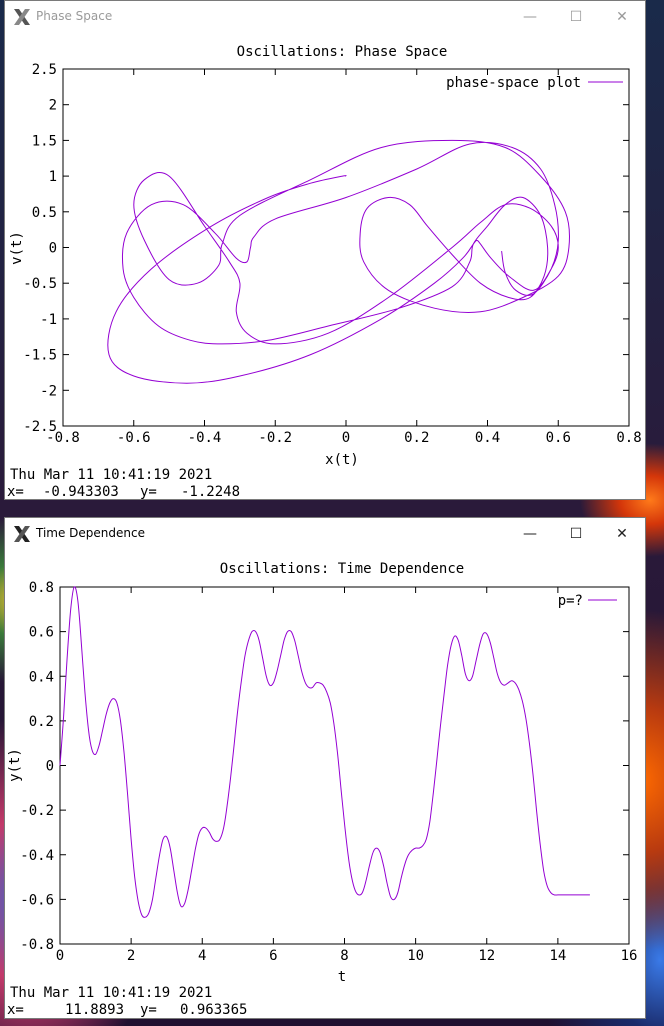  I want to click on x-tick-label: 0.8, so click(628, 438).